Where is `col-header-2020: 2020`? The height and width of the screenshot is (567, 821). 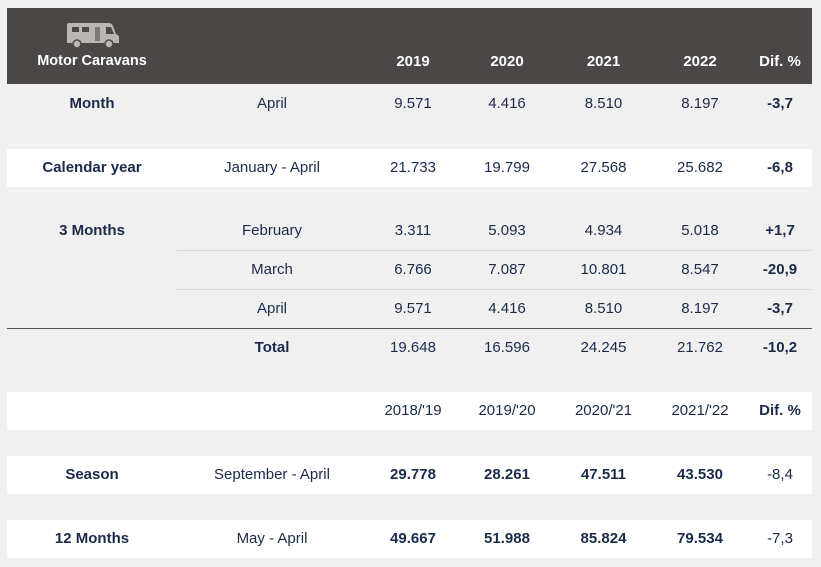 col-header-2020: 2020 is located at coordinates (507, 61).